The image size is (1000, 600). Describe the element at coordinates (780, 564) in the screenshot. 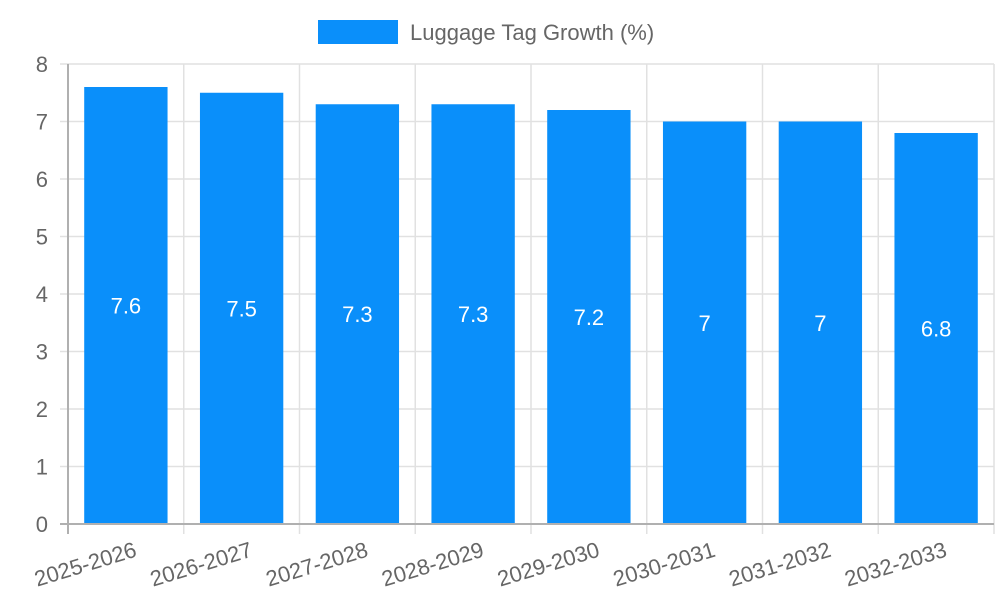

I see `x-tick-label: 2031-2032` at that location.